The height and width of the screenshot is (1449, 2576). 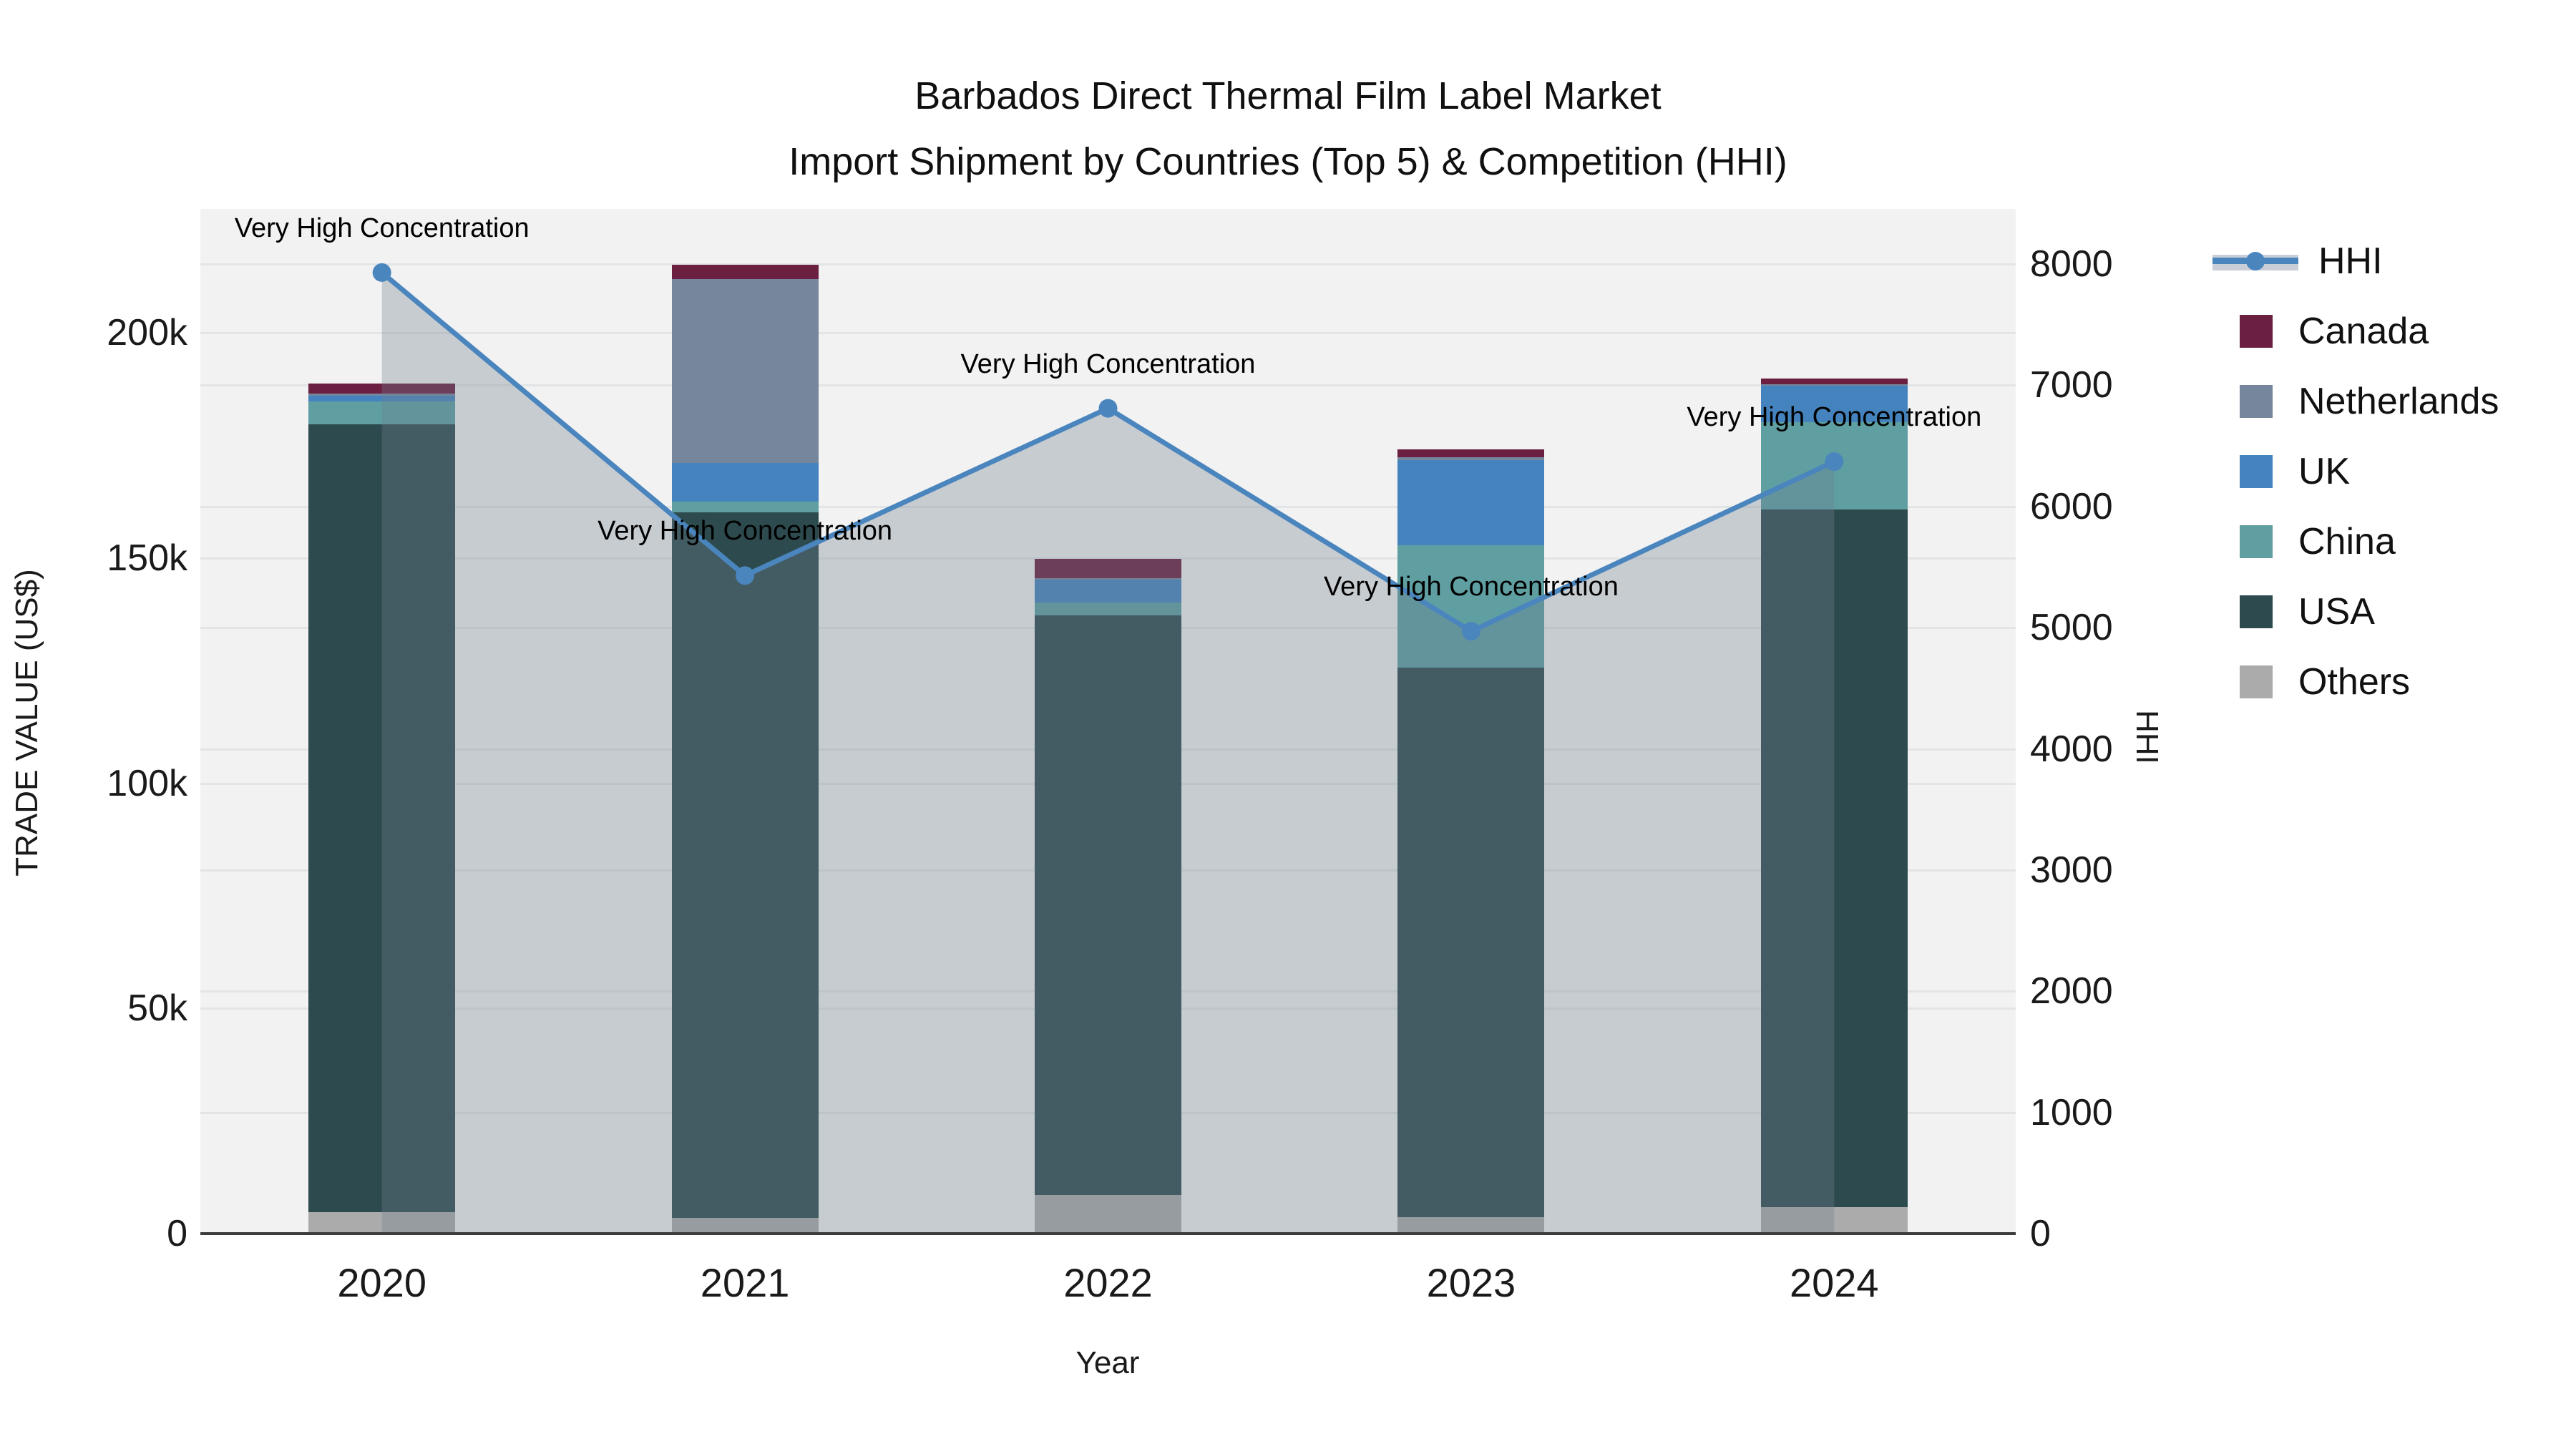 What do you see at coordinates (177, 1233) in the screenshot?
I see `y-left-tick-0: 0` at bounding box center [177, 1233].